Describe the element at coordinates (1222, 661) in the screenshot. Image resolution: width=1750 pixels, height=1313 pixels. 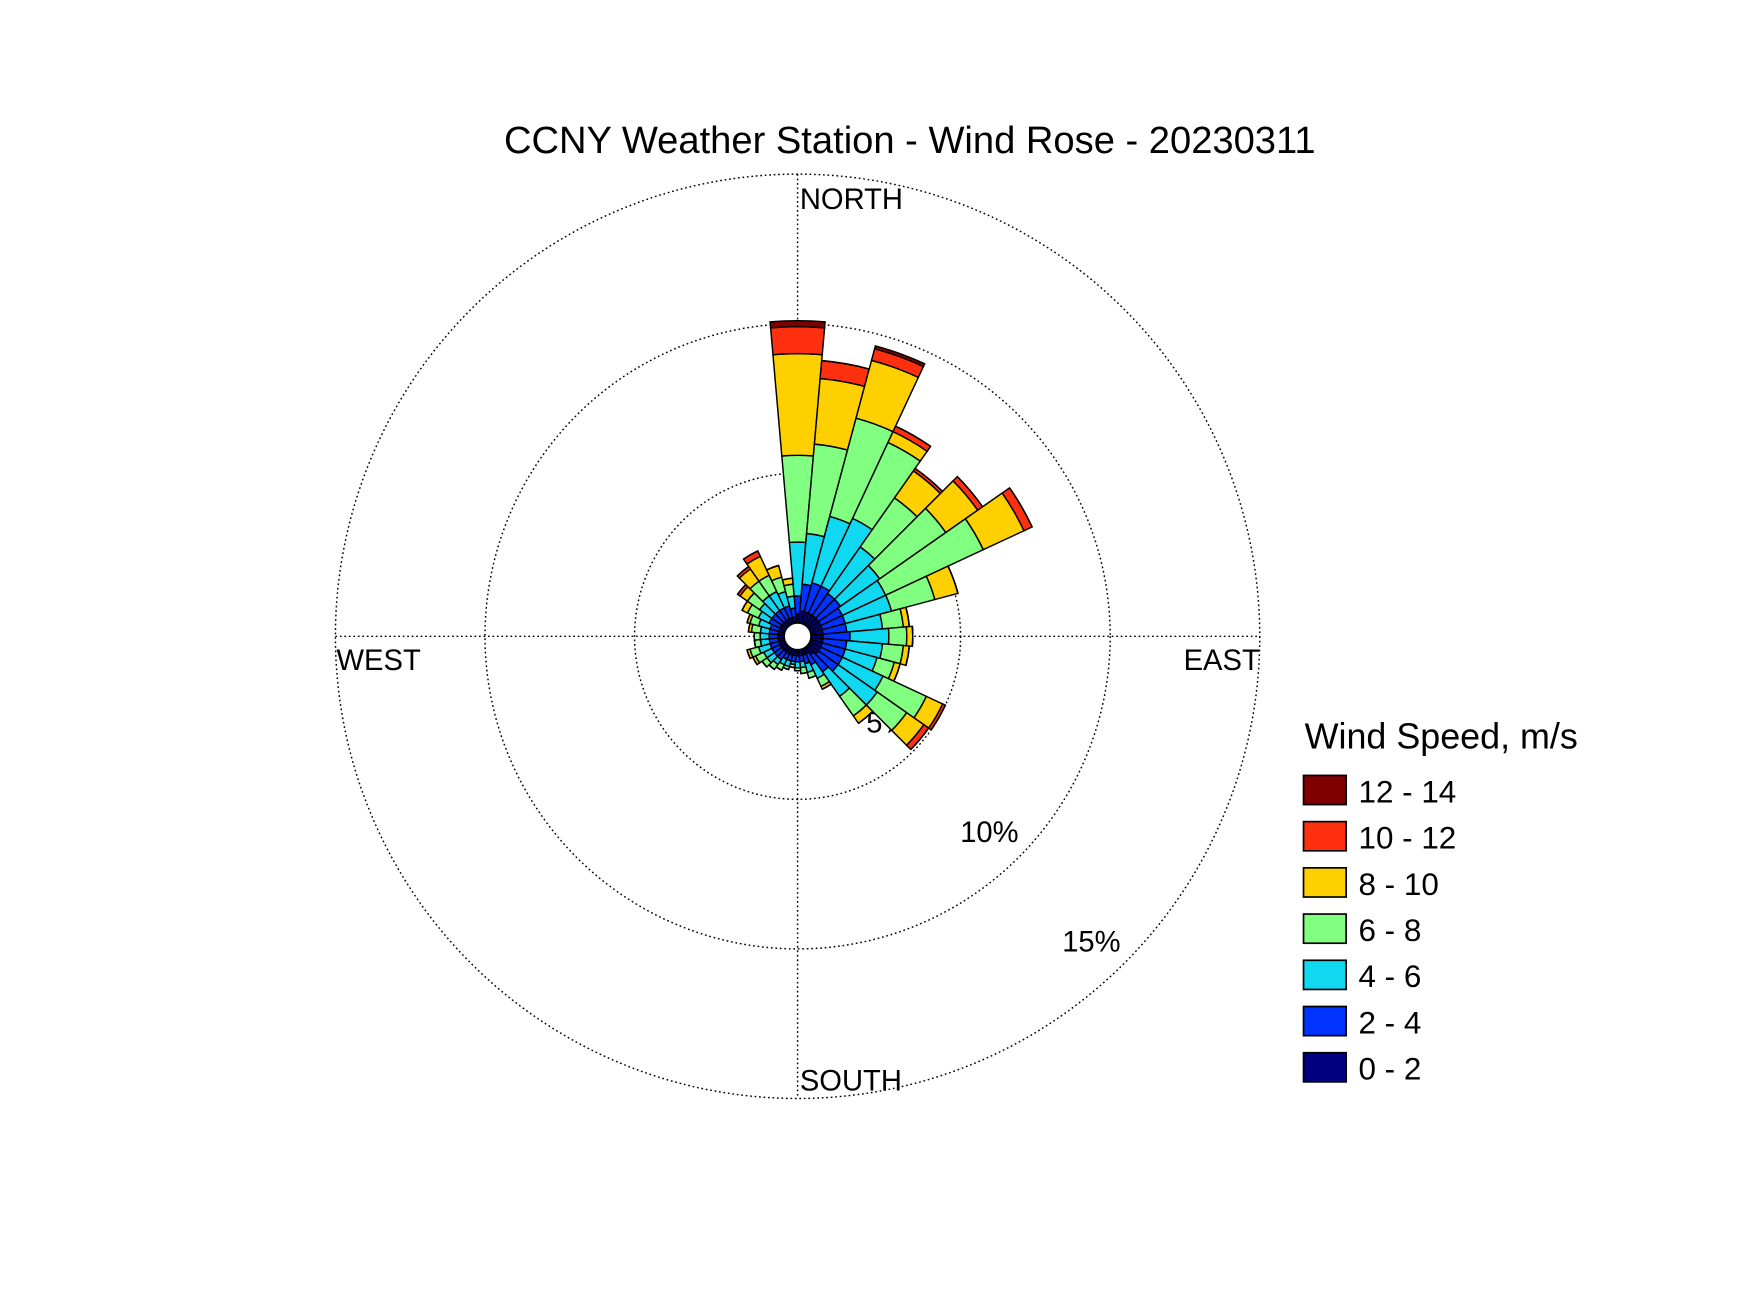
I see `direction-label: EAST` at that location.